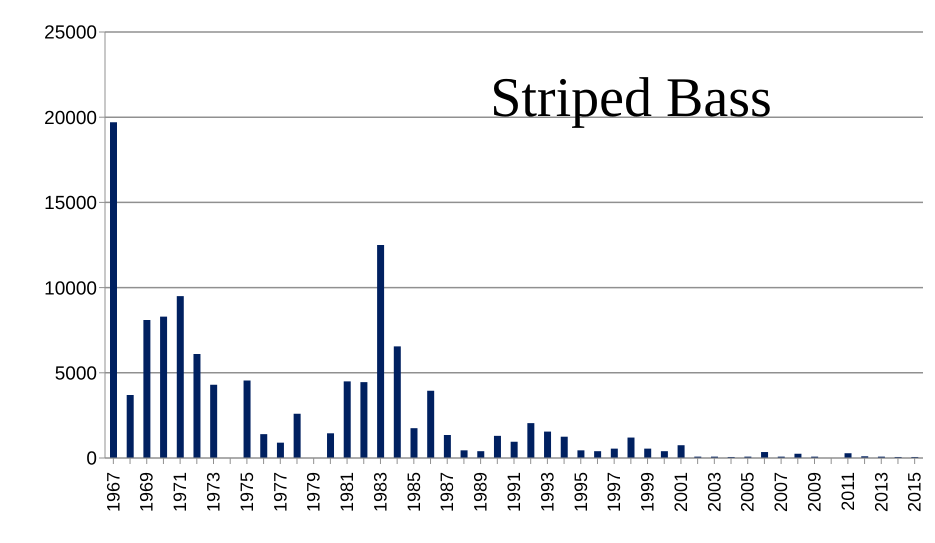 The image size is (935, 543). What do you see at coordinates (680, 492) in the screenshot?
I see `x-tick-label: 2001` at bounding box center [680, 492].